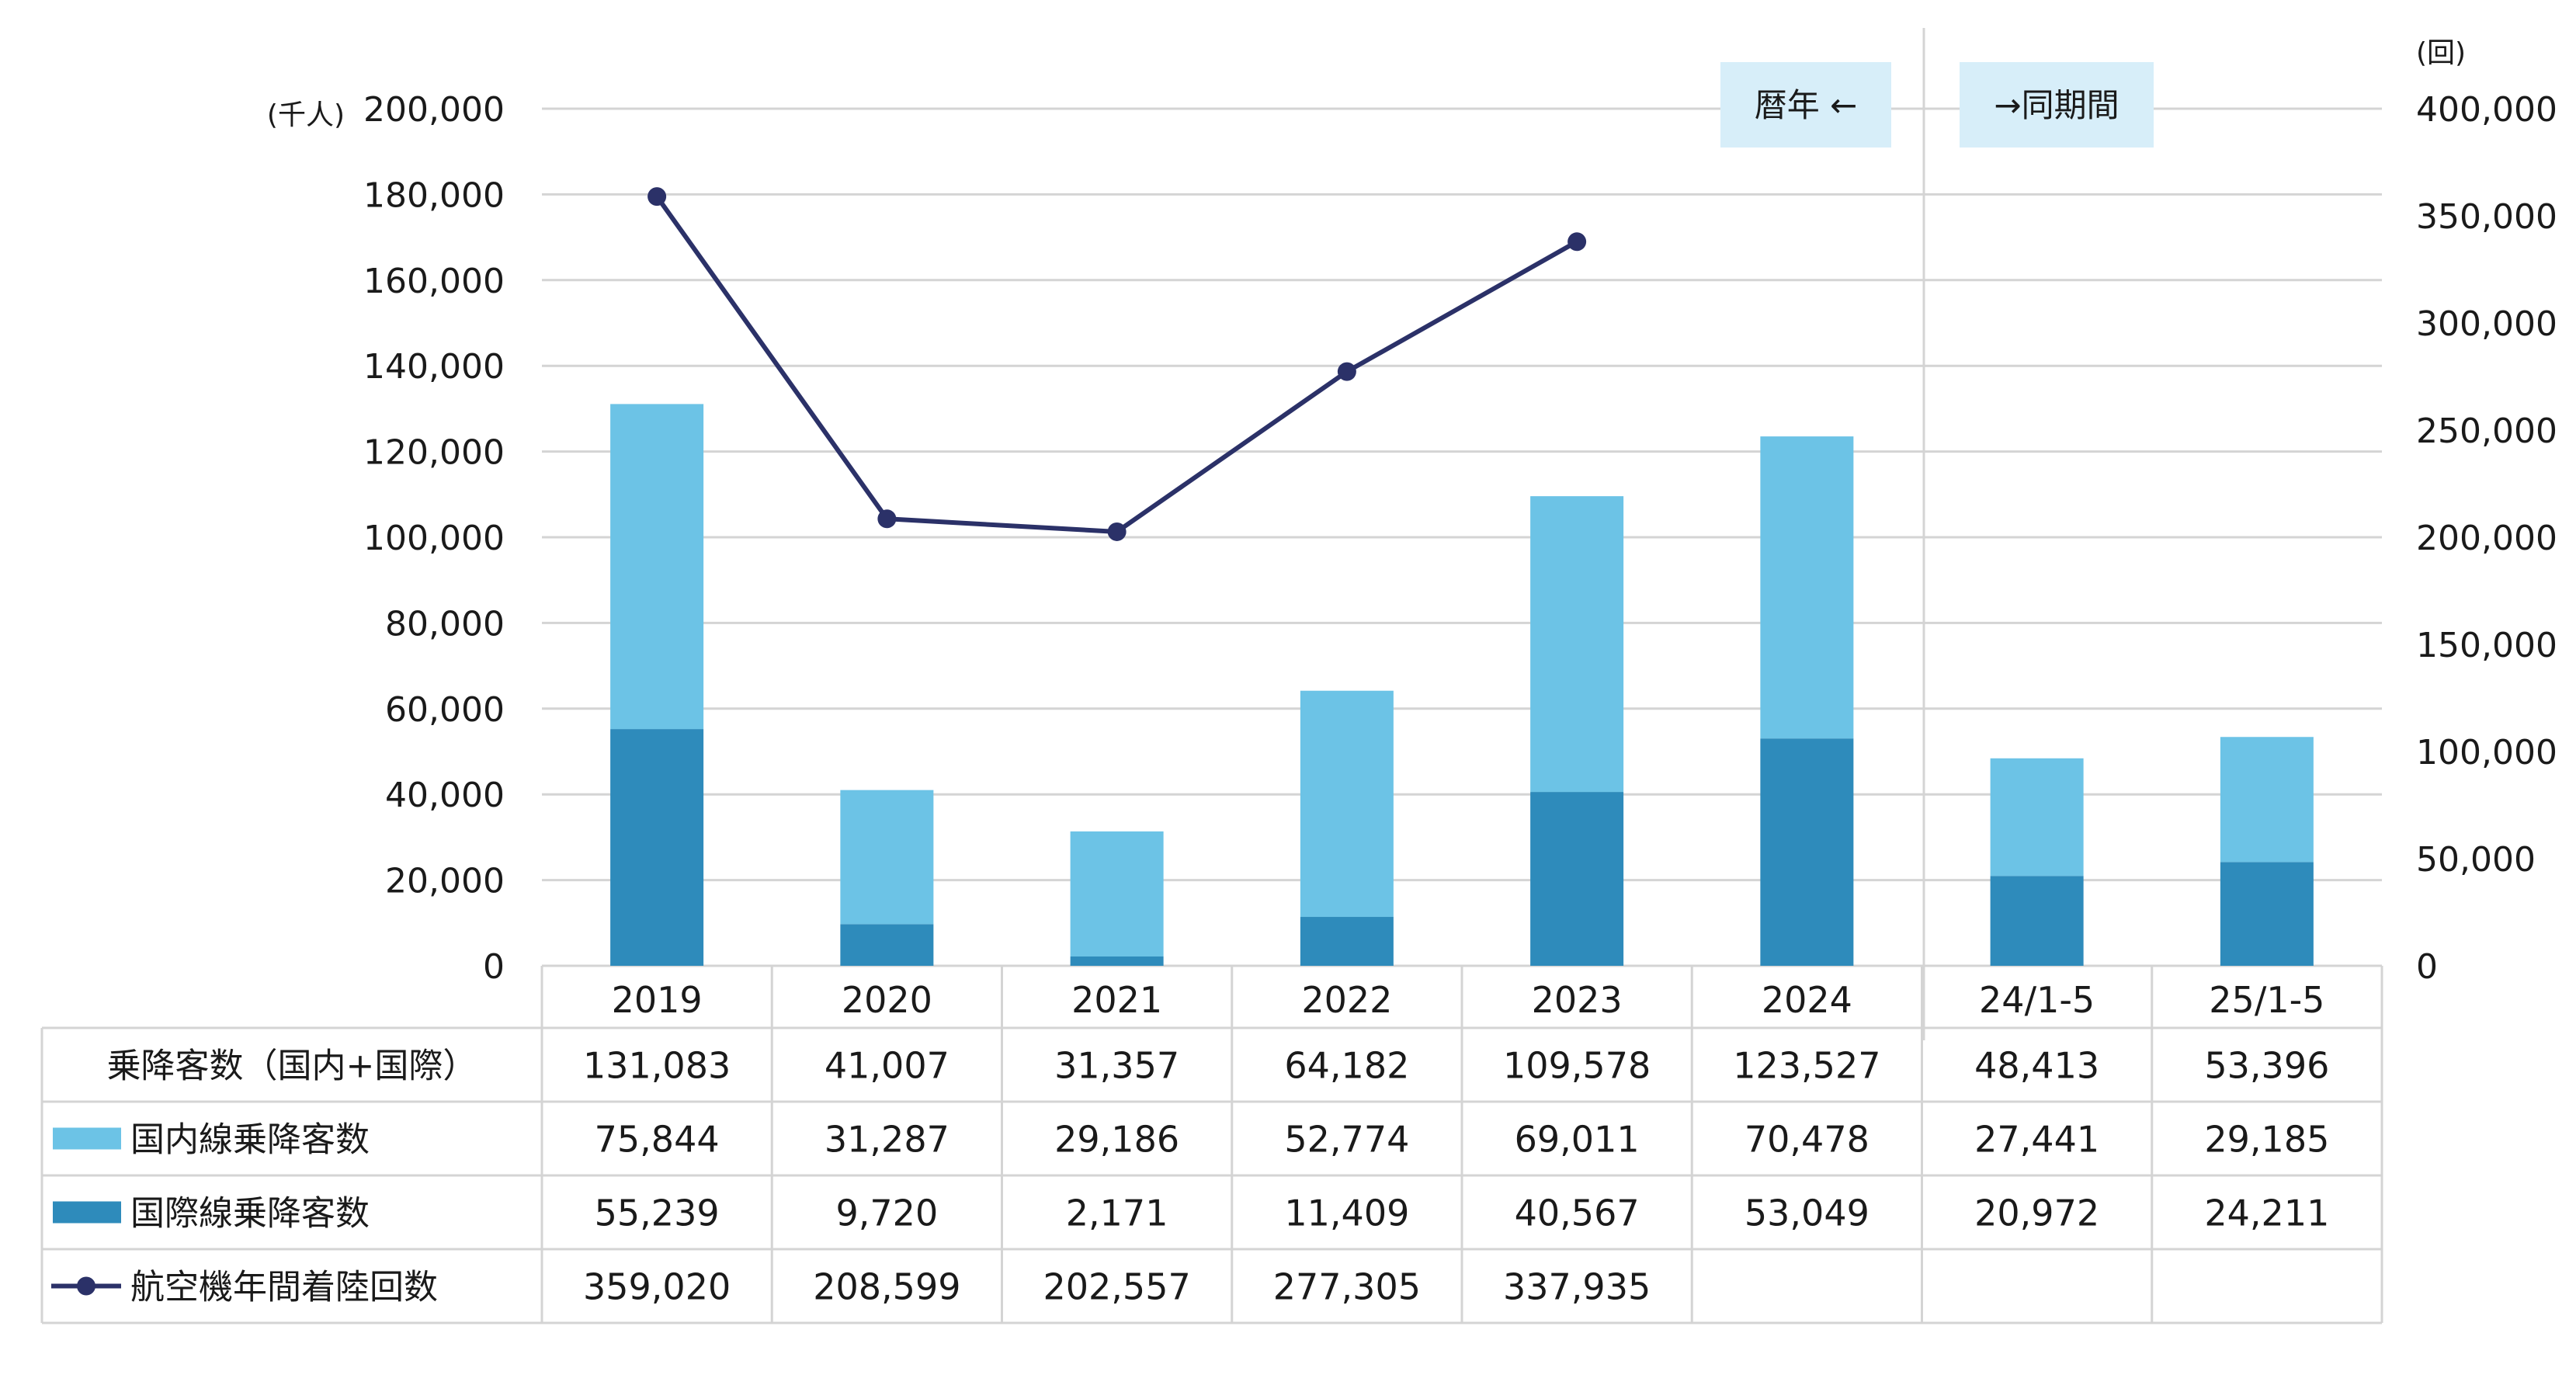  Describe the element at coordinates (1116, 1140) in the screenshot. I see `table-cell: 29,186` at that location.